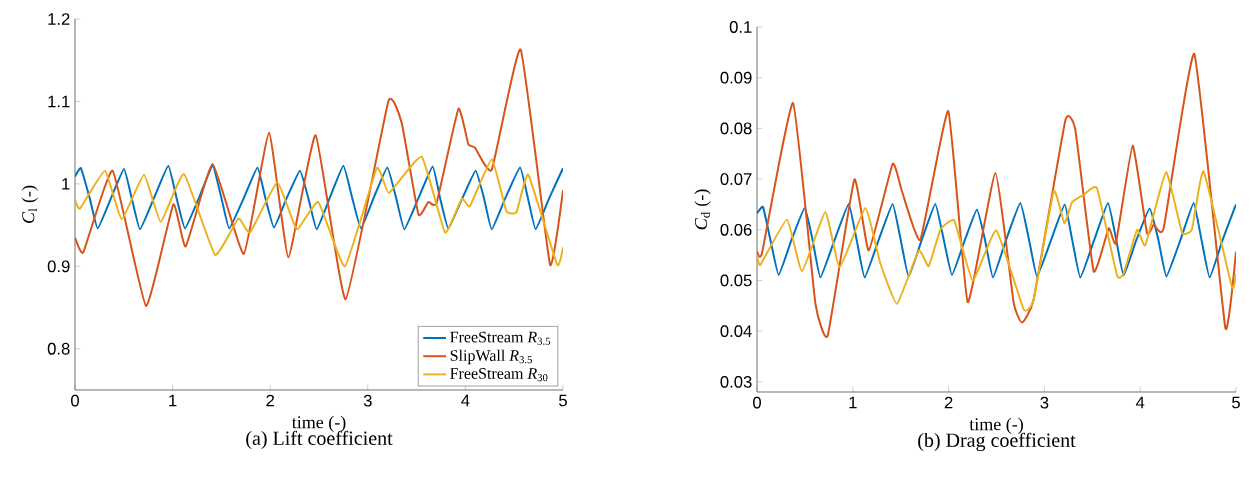 This screenshot has width=1251, height=491. I want to click on y-tick-label: 1.2, so click(59, 19).